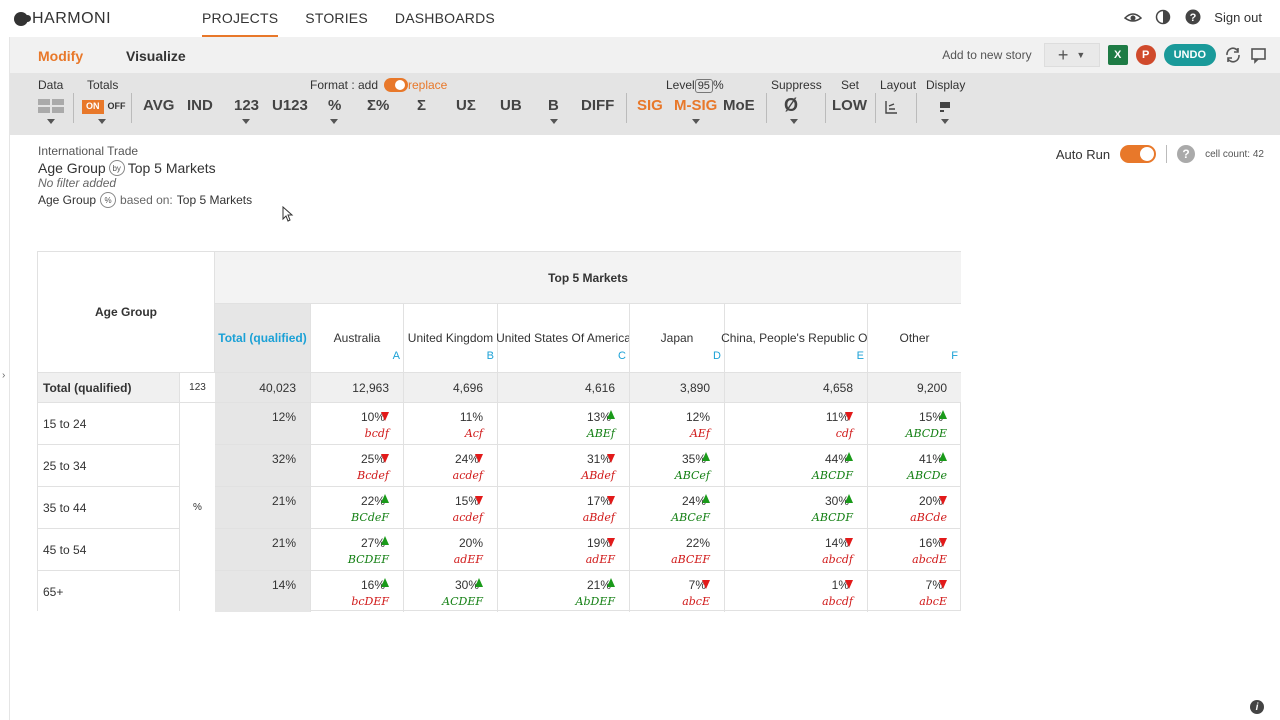 This screenshot has height=720, width=1280. Describe the element at coordinates (1259, 55) in the screenshot. I see `comment-icon` at that location.